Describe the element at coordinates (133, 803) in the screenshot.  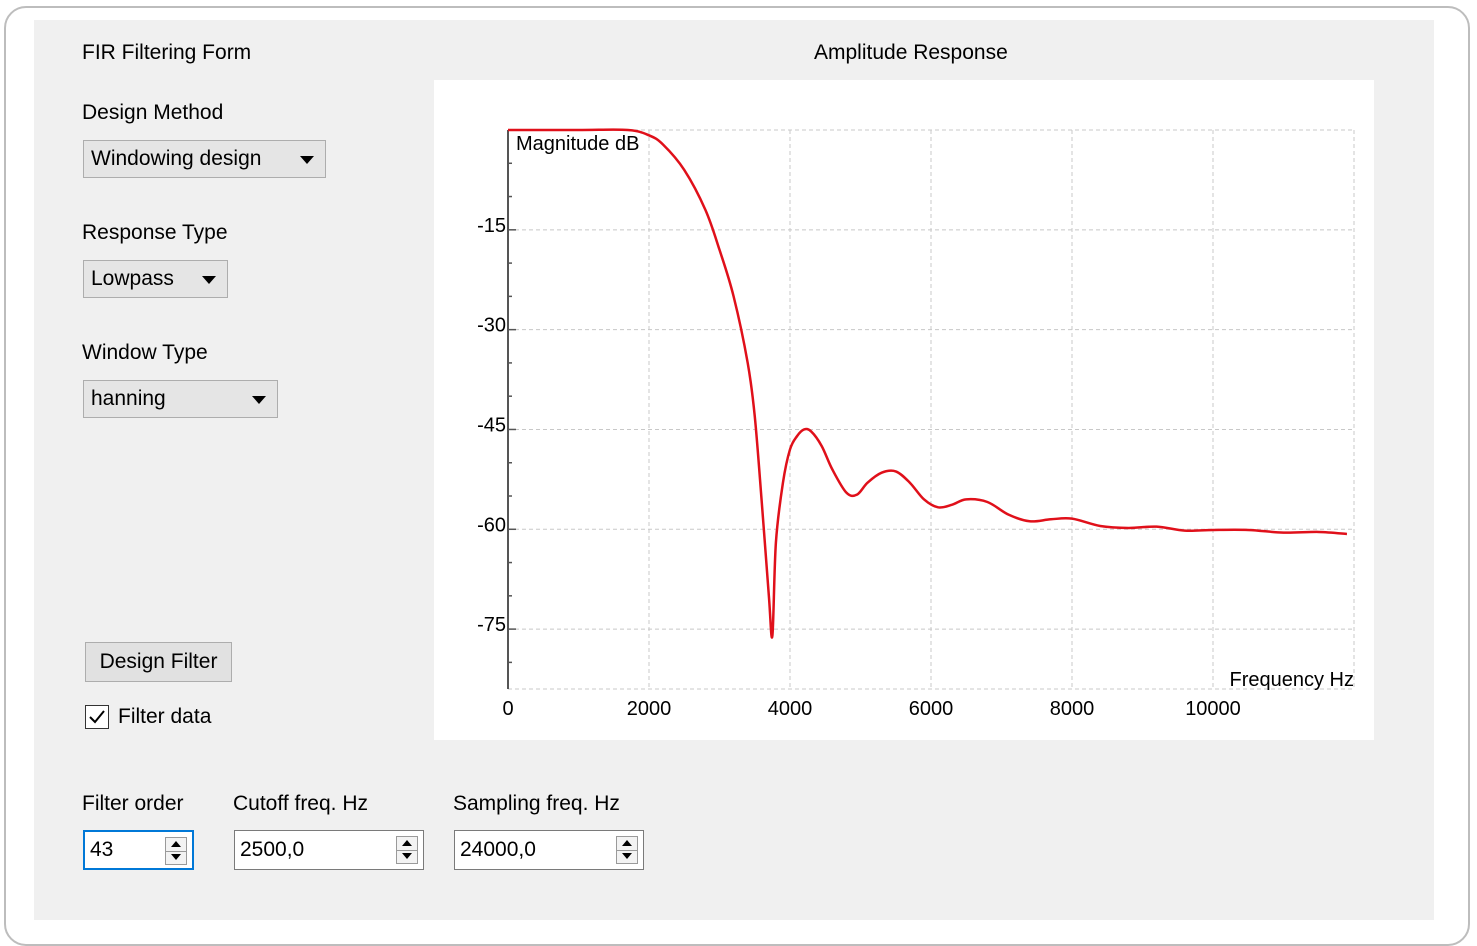
I see `filter-order-label: Filter order` at that location.